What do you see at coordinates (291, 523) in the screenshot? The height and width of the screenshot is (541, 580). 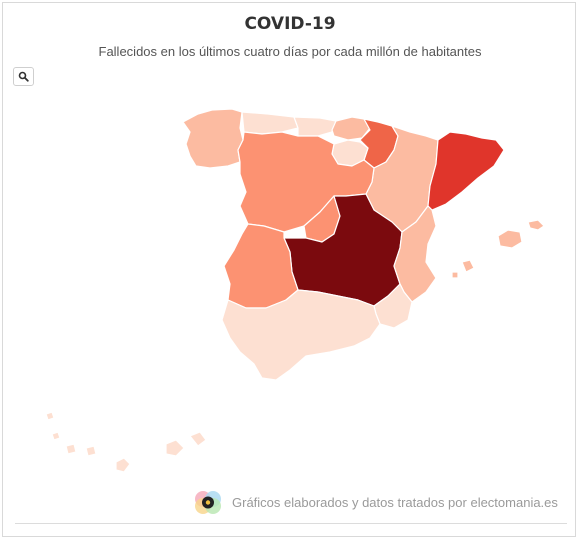 I see `bottom-divider` at bounding box center [291, 523].